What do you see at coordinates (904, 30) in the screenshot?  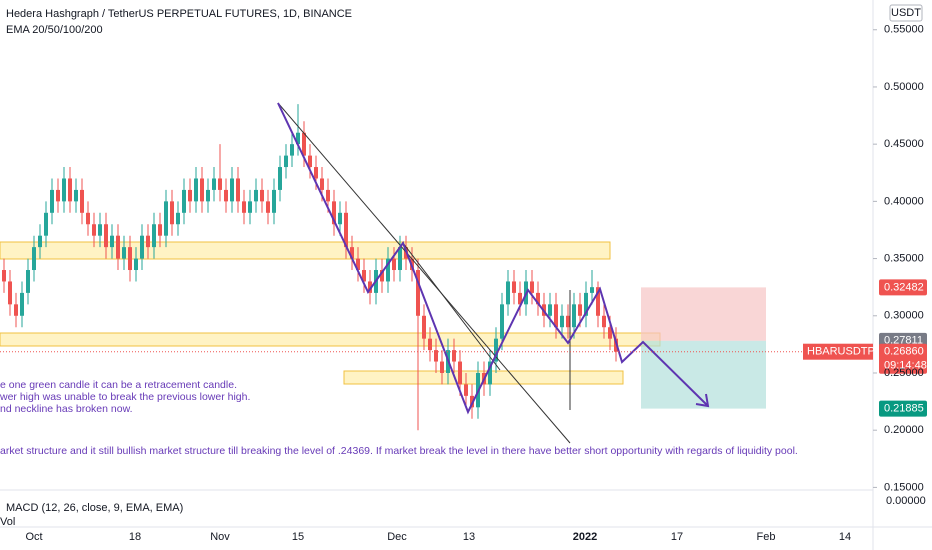 I see `y-tick-label: 0.55000` at bounding box center [904, 30].